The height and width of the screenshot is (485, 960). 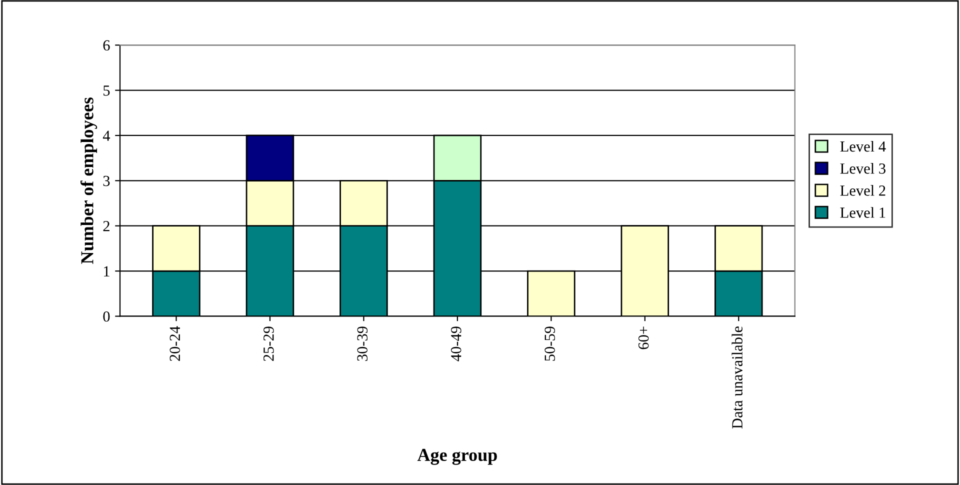 I want to click on y-tick-label: 3, so click(x=106, y=181).